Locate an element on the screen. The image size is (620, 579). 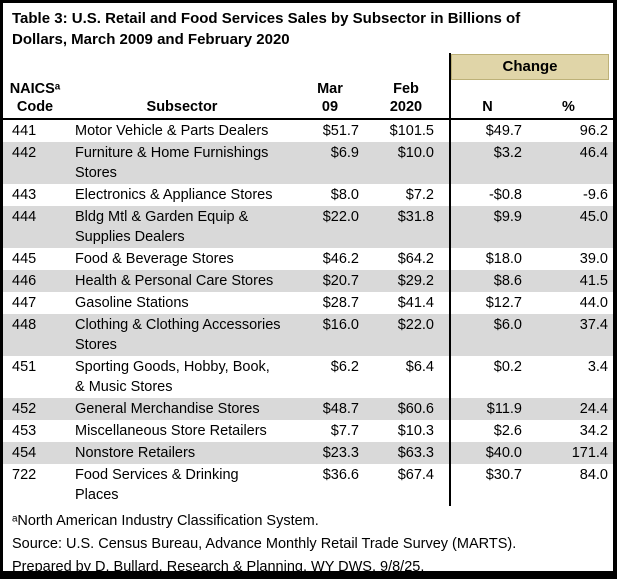
cell-mar-09: $6.9 is located at coordinates (344, 153).